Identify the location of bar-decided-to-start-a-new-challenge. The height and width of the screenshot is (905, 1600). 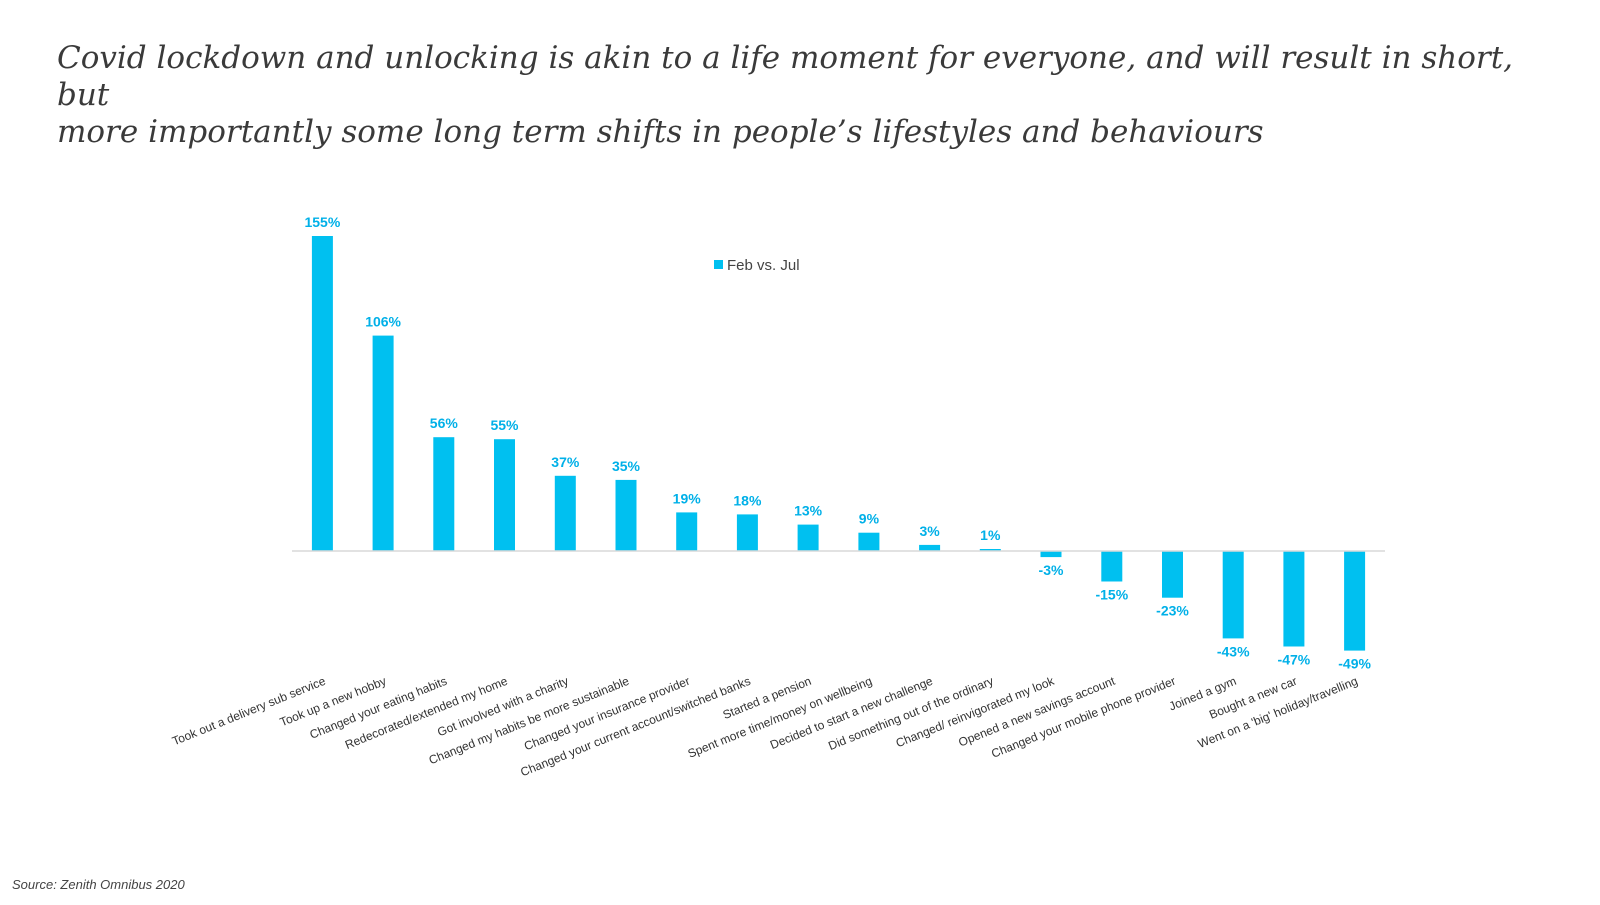
(930, 547).